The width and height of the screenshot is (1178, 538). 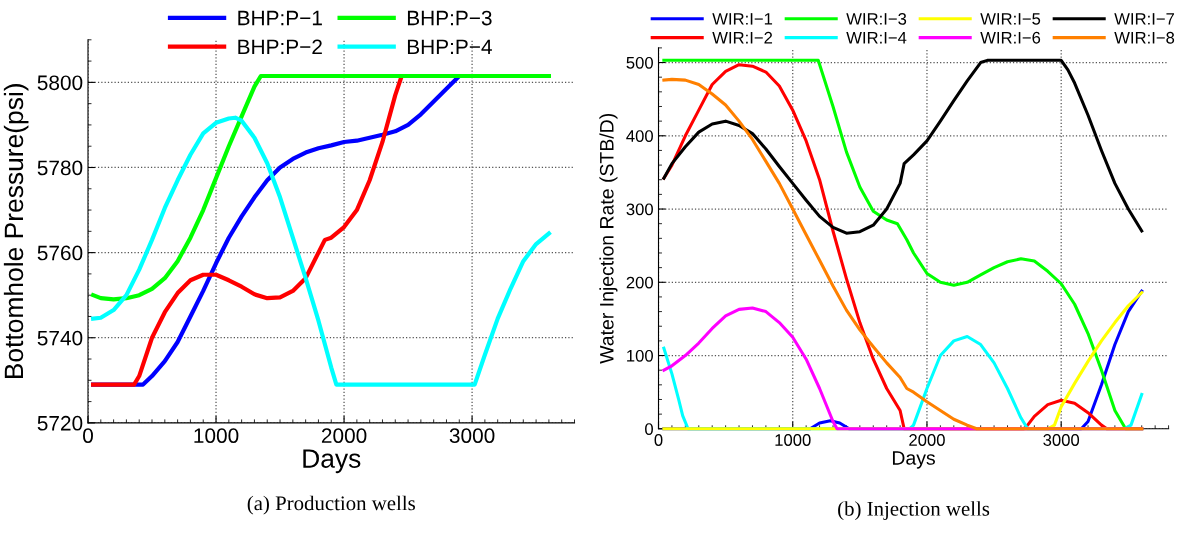 What do you see at coordinates (1144, 37) in the screenshot?
I see `legend-label: WIR:I−8` at bounding box center [1144, 37].